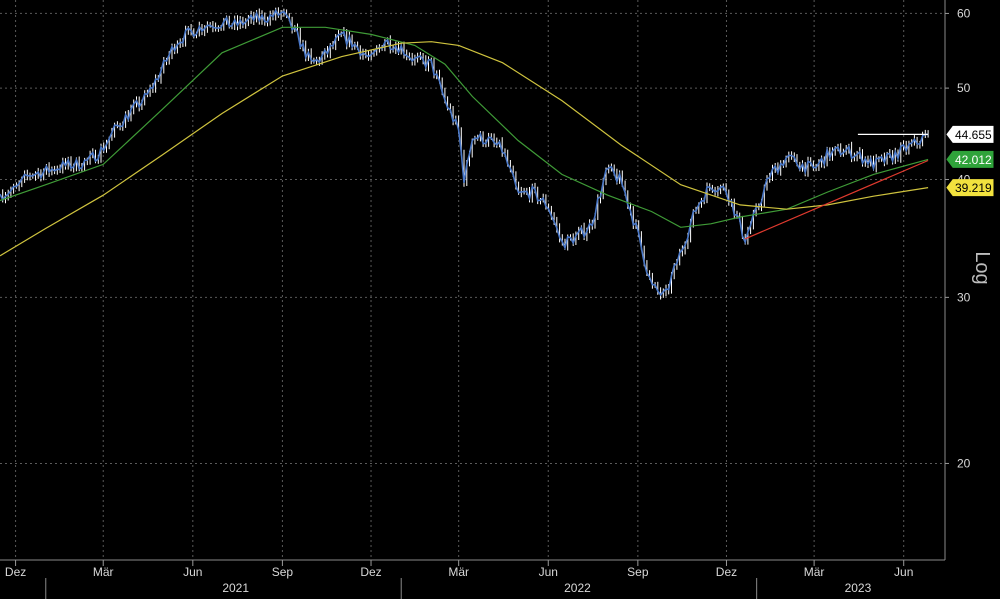  What do you see at coordinates (958, 238) in the screenshot?
I see `y-axis-ticks: 2030405060` at bounding box center [958, 238].